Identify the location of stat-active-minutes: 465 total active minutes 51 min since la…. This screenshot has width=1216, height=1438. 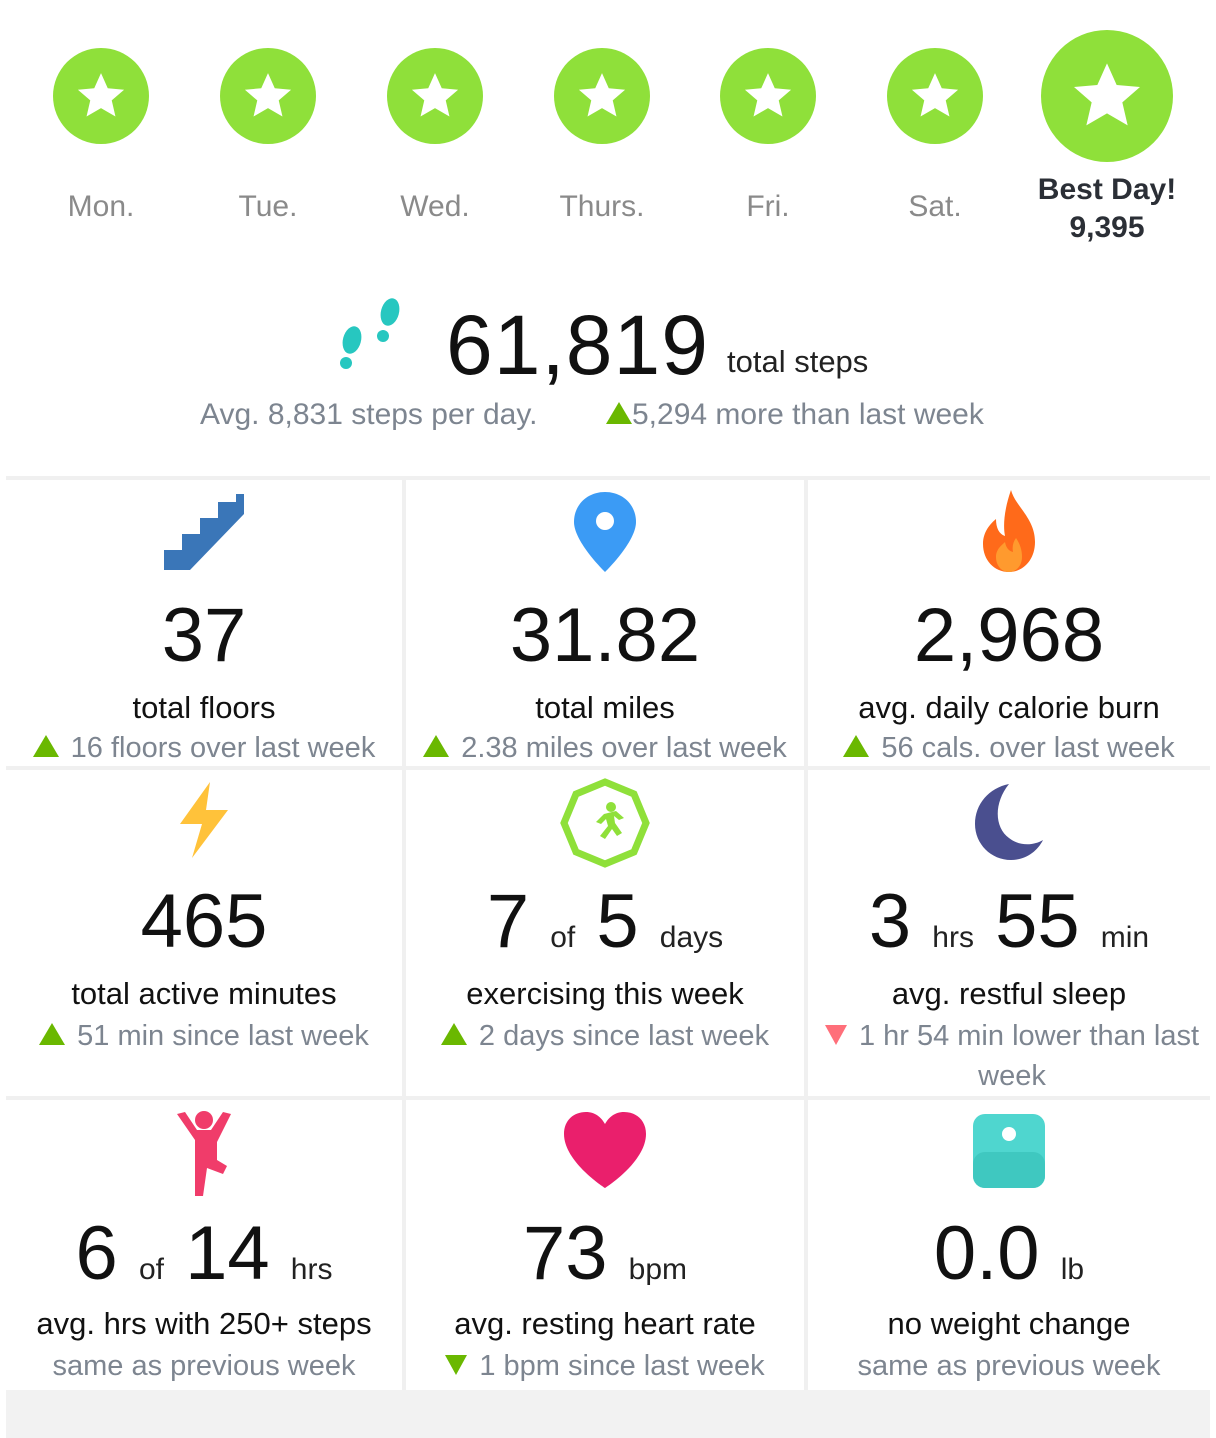
(204, 933).